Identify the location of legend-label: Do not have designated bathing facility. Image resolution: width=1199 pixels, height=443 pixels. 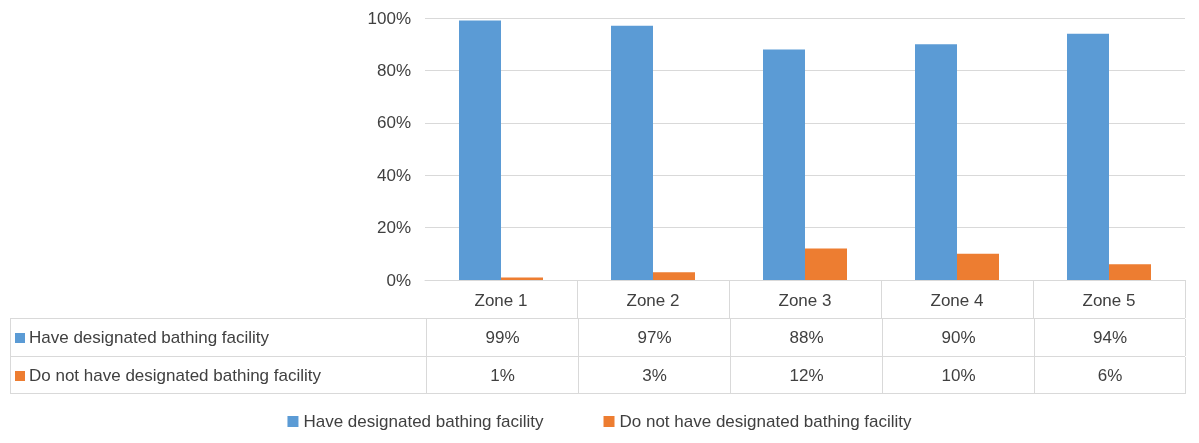
(766, 421).